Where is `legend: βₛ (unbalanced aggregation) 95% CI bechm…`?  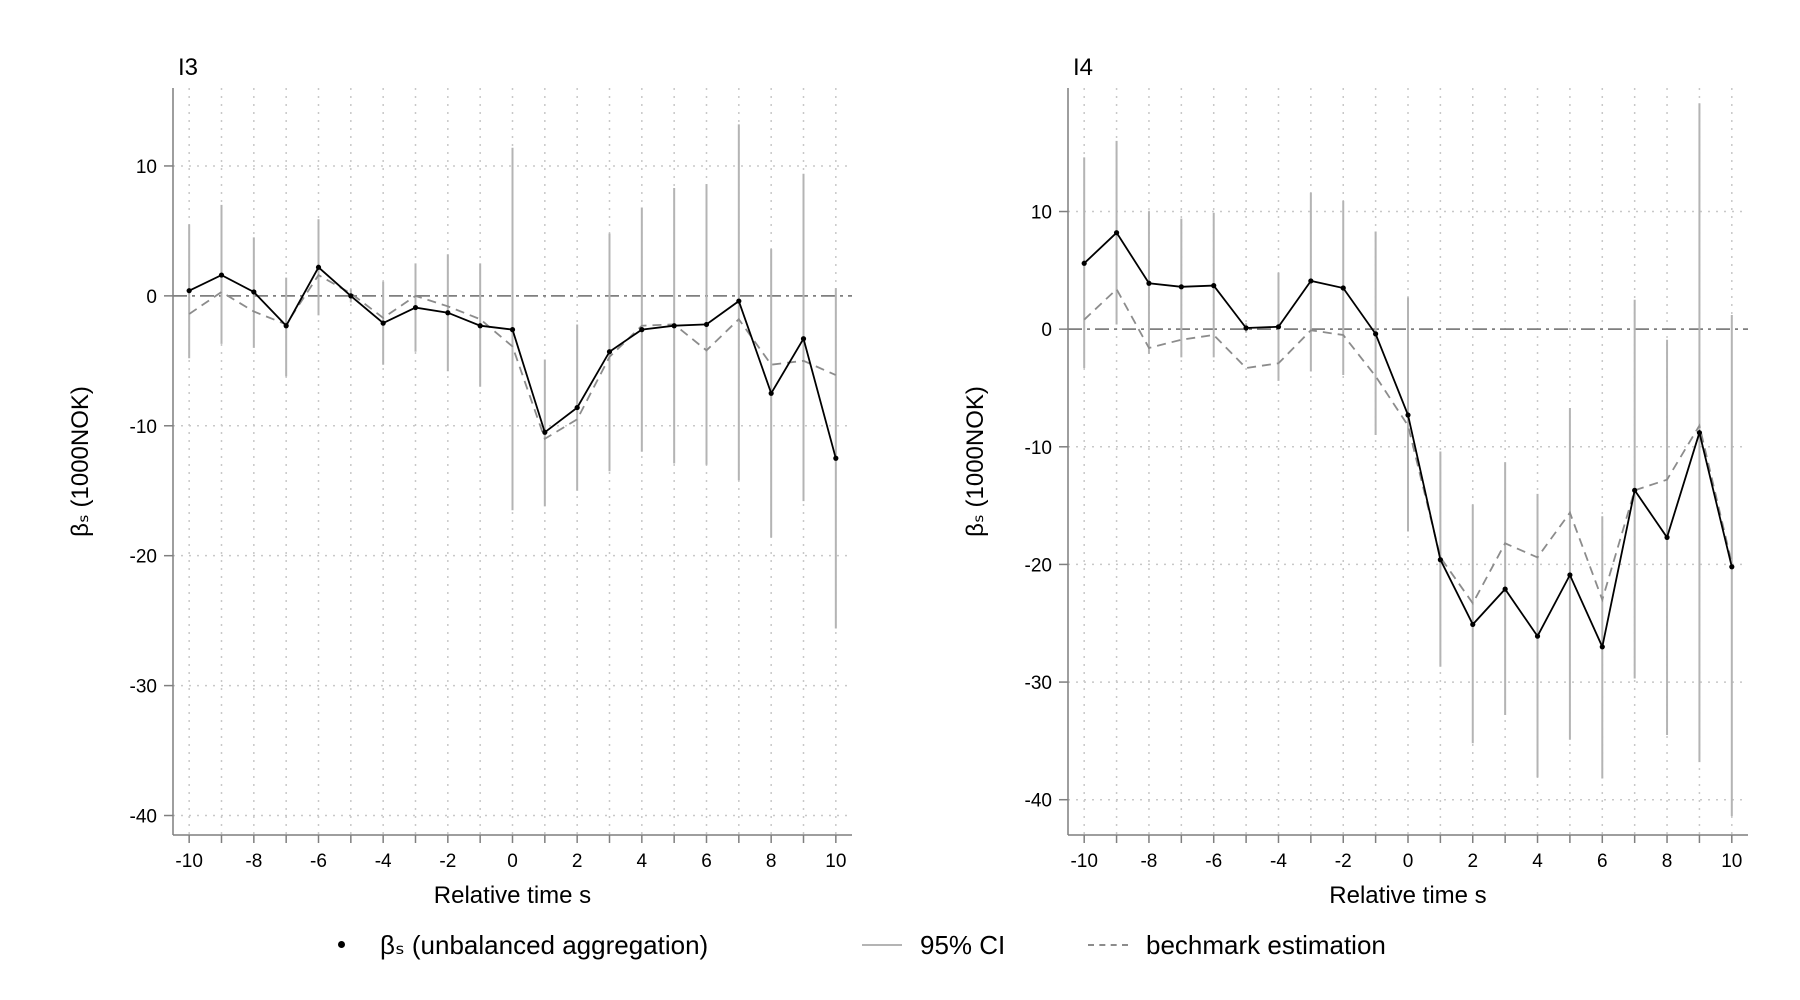
legend: βₛ (unbalanced aggregation) 95% CI bechm… is located at coordinates (900, 945).